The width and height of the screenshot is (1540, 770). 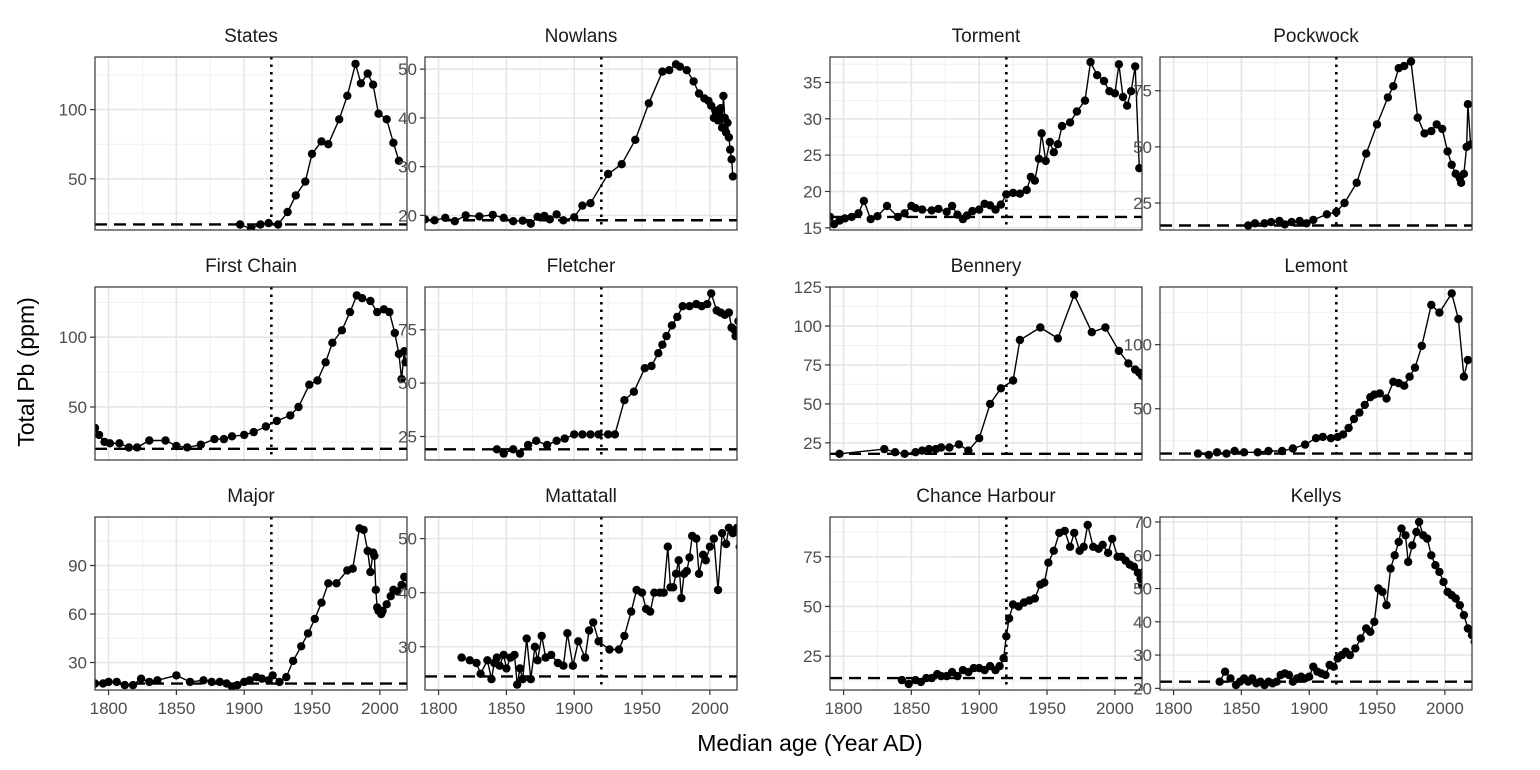 I want to click on panel-title: Major, so click(x=251, y=496).